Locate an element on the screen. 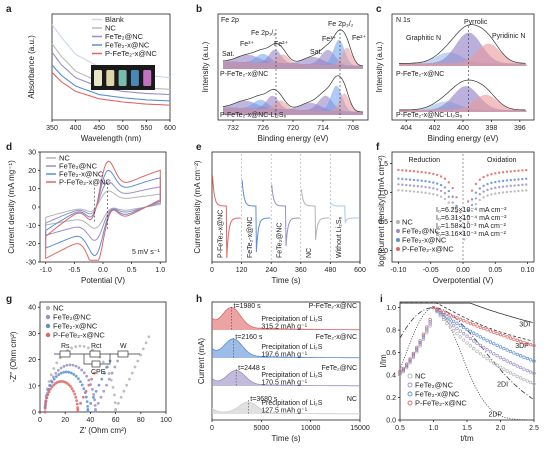 The image size is (554, 457). y-tick-label: 20 is located at coordinates (32, 360).